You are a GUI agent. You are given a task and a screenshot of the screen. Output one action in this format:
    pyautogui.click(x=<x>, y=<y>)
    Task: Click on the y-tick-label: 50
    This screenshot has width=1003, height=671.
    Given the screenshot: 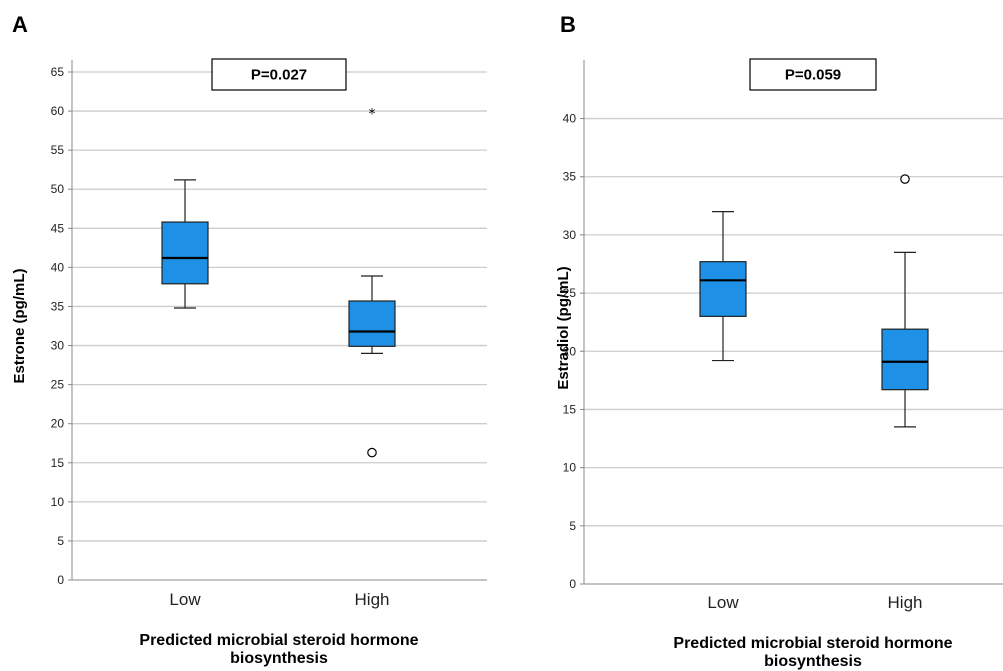 What is the action you would take?
    pyautogui.click(x=58, y=189)
    